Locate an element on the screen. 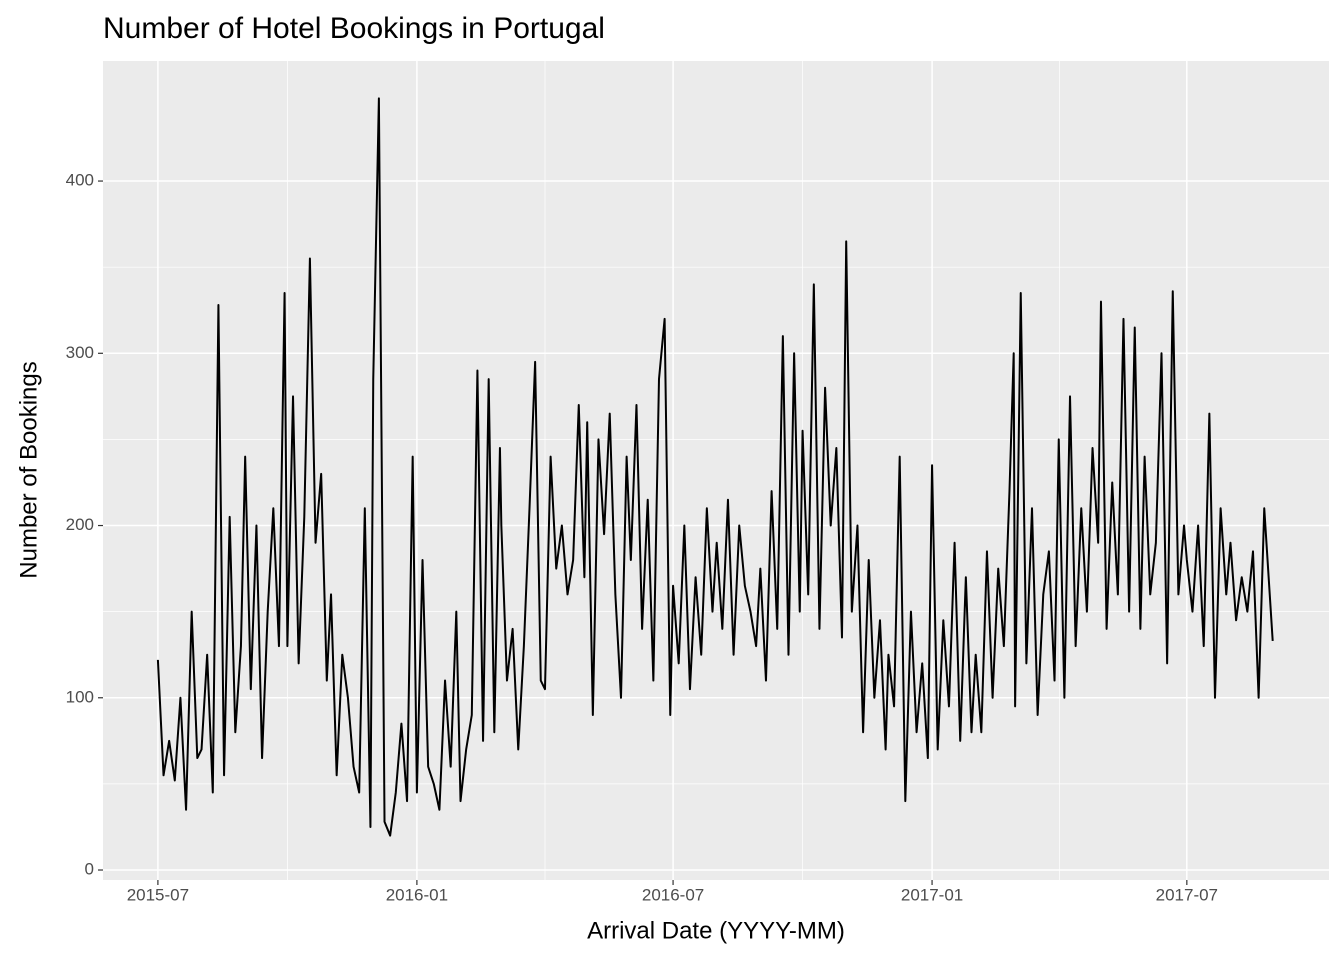  x-tick-label: 2016-07 is located at coordinates (673, 894).